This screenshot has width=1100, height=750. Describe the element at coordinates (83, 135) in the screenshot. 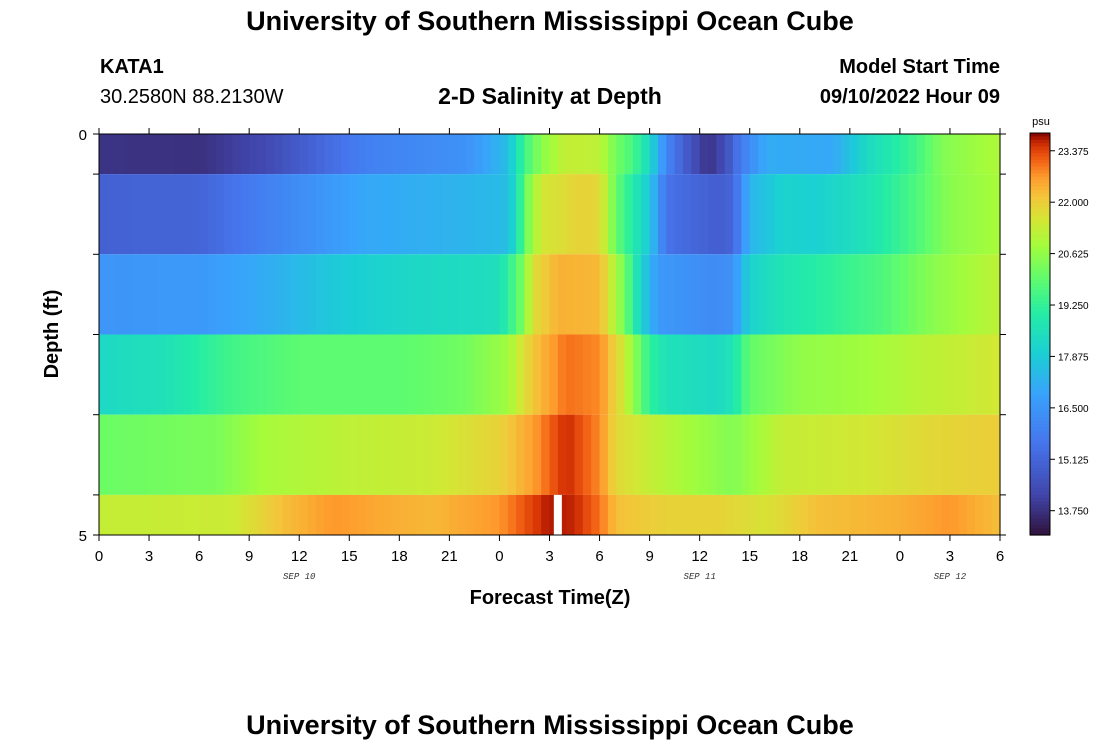

I see `y-tick-label: 0` at that location.